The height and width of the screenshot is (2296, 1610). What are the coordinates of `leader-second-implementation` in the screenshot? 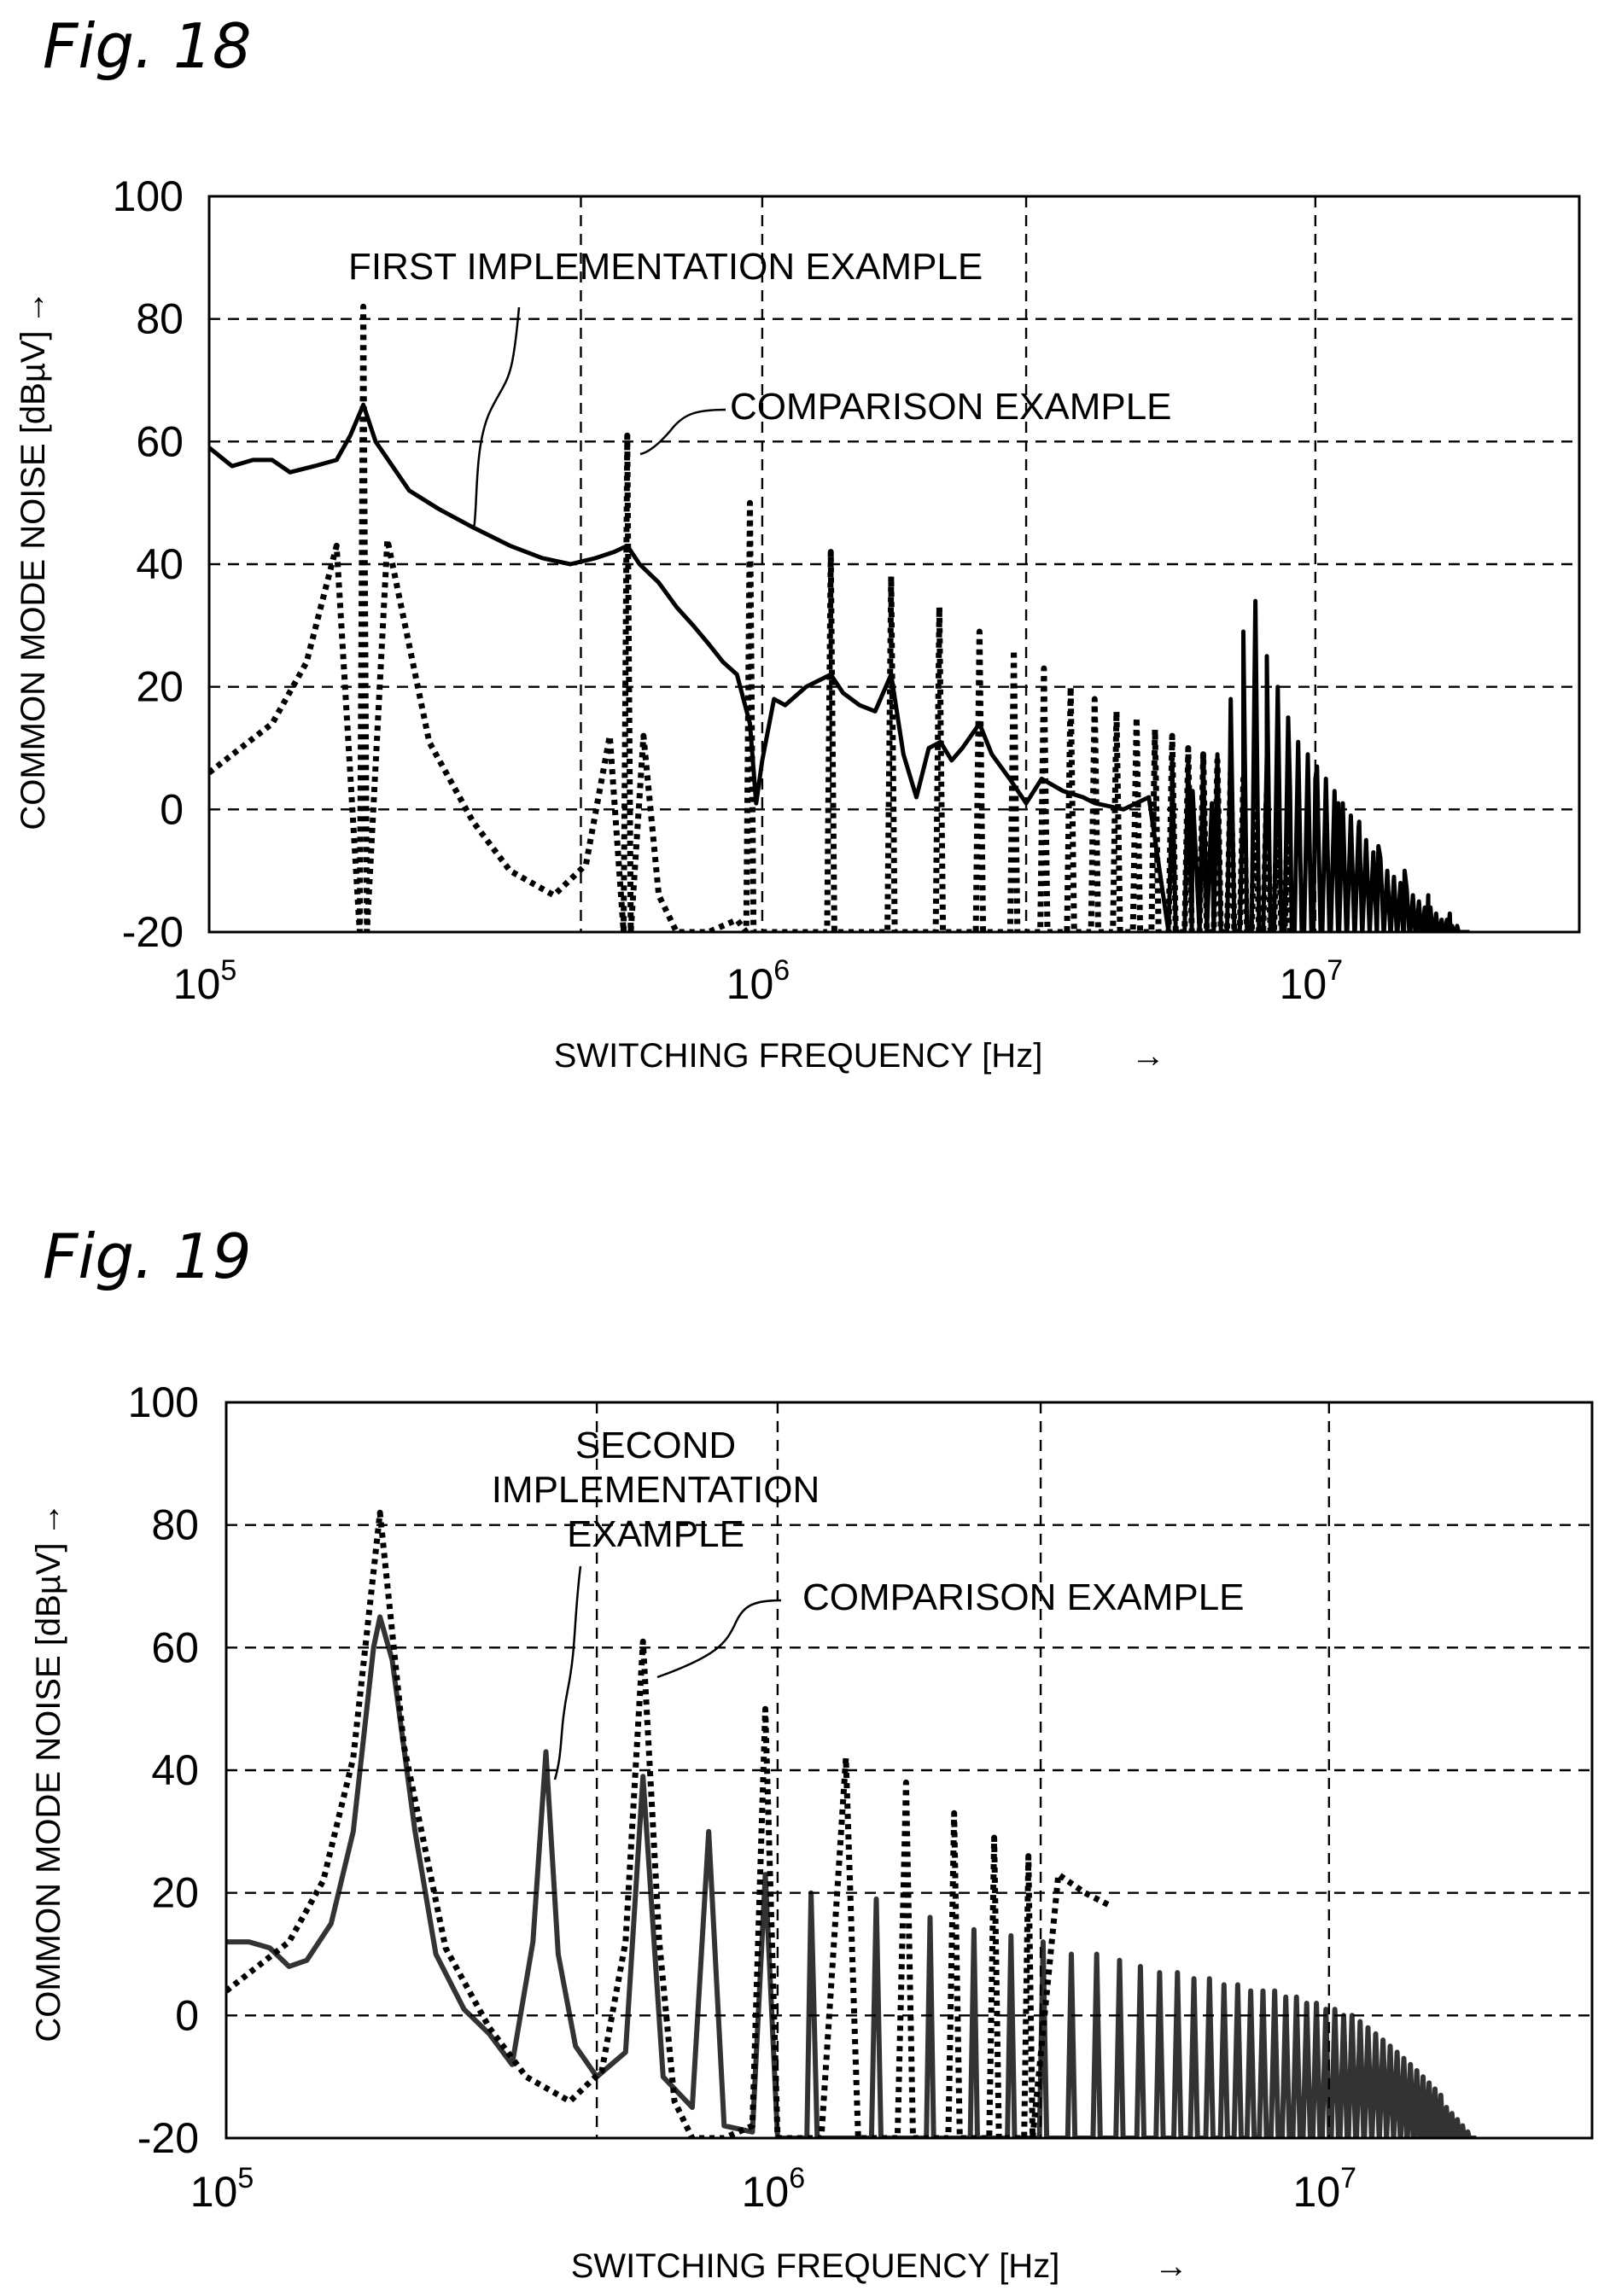 It's located at (567, 1673).